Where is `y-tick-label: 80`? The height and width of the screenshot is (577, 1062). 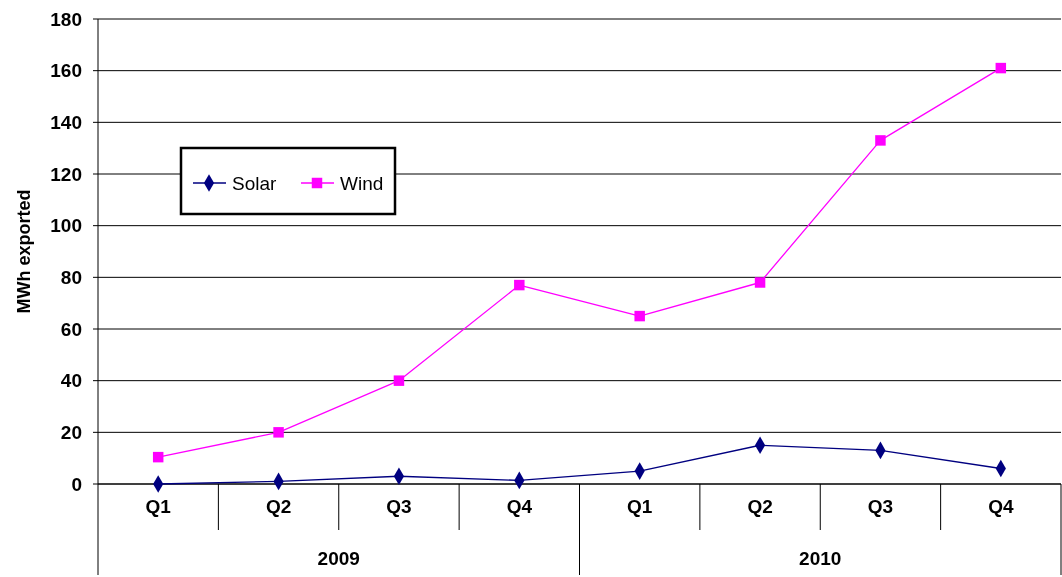 y-tick-label: 80 is located at coordinates (71, 277).